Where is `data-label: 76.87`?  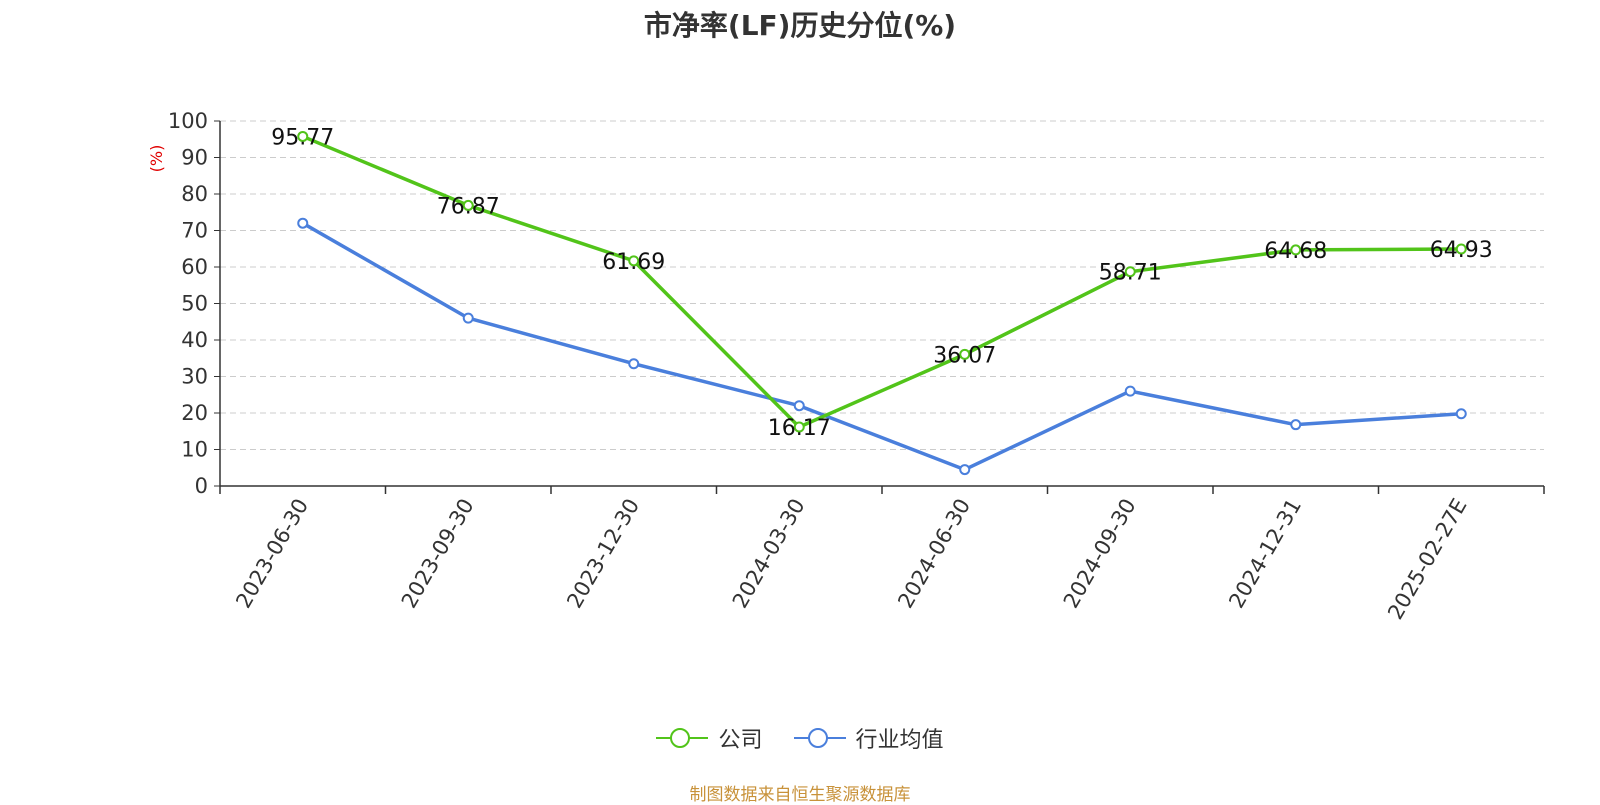 data-label: 76.87 is located at coordinates (468, 206).